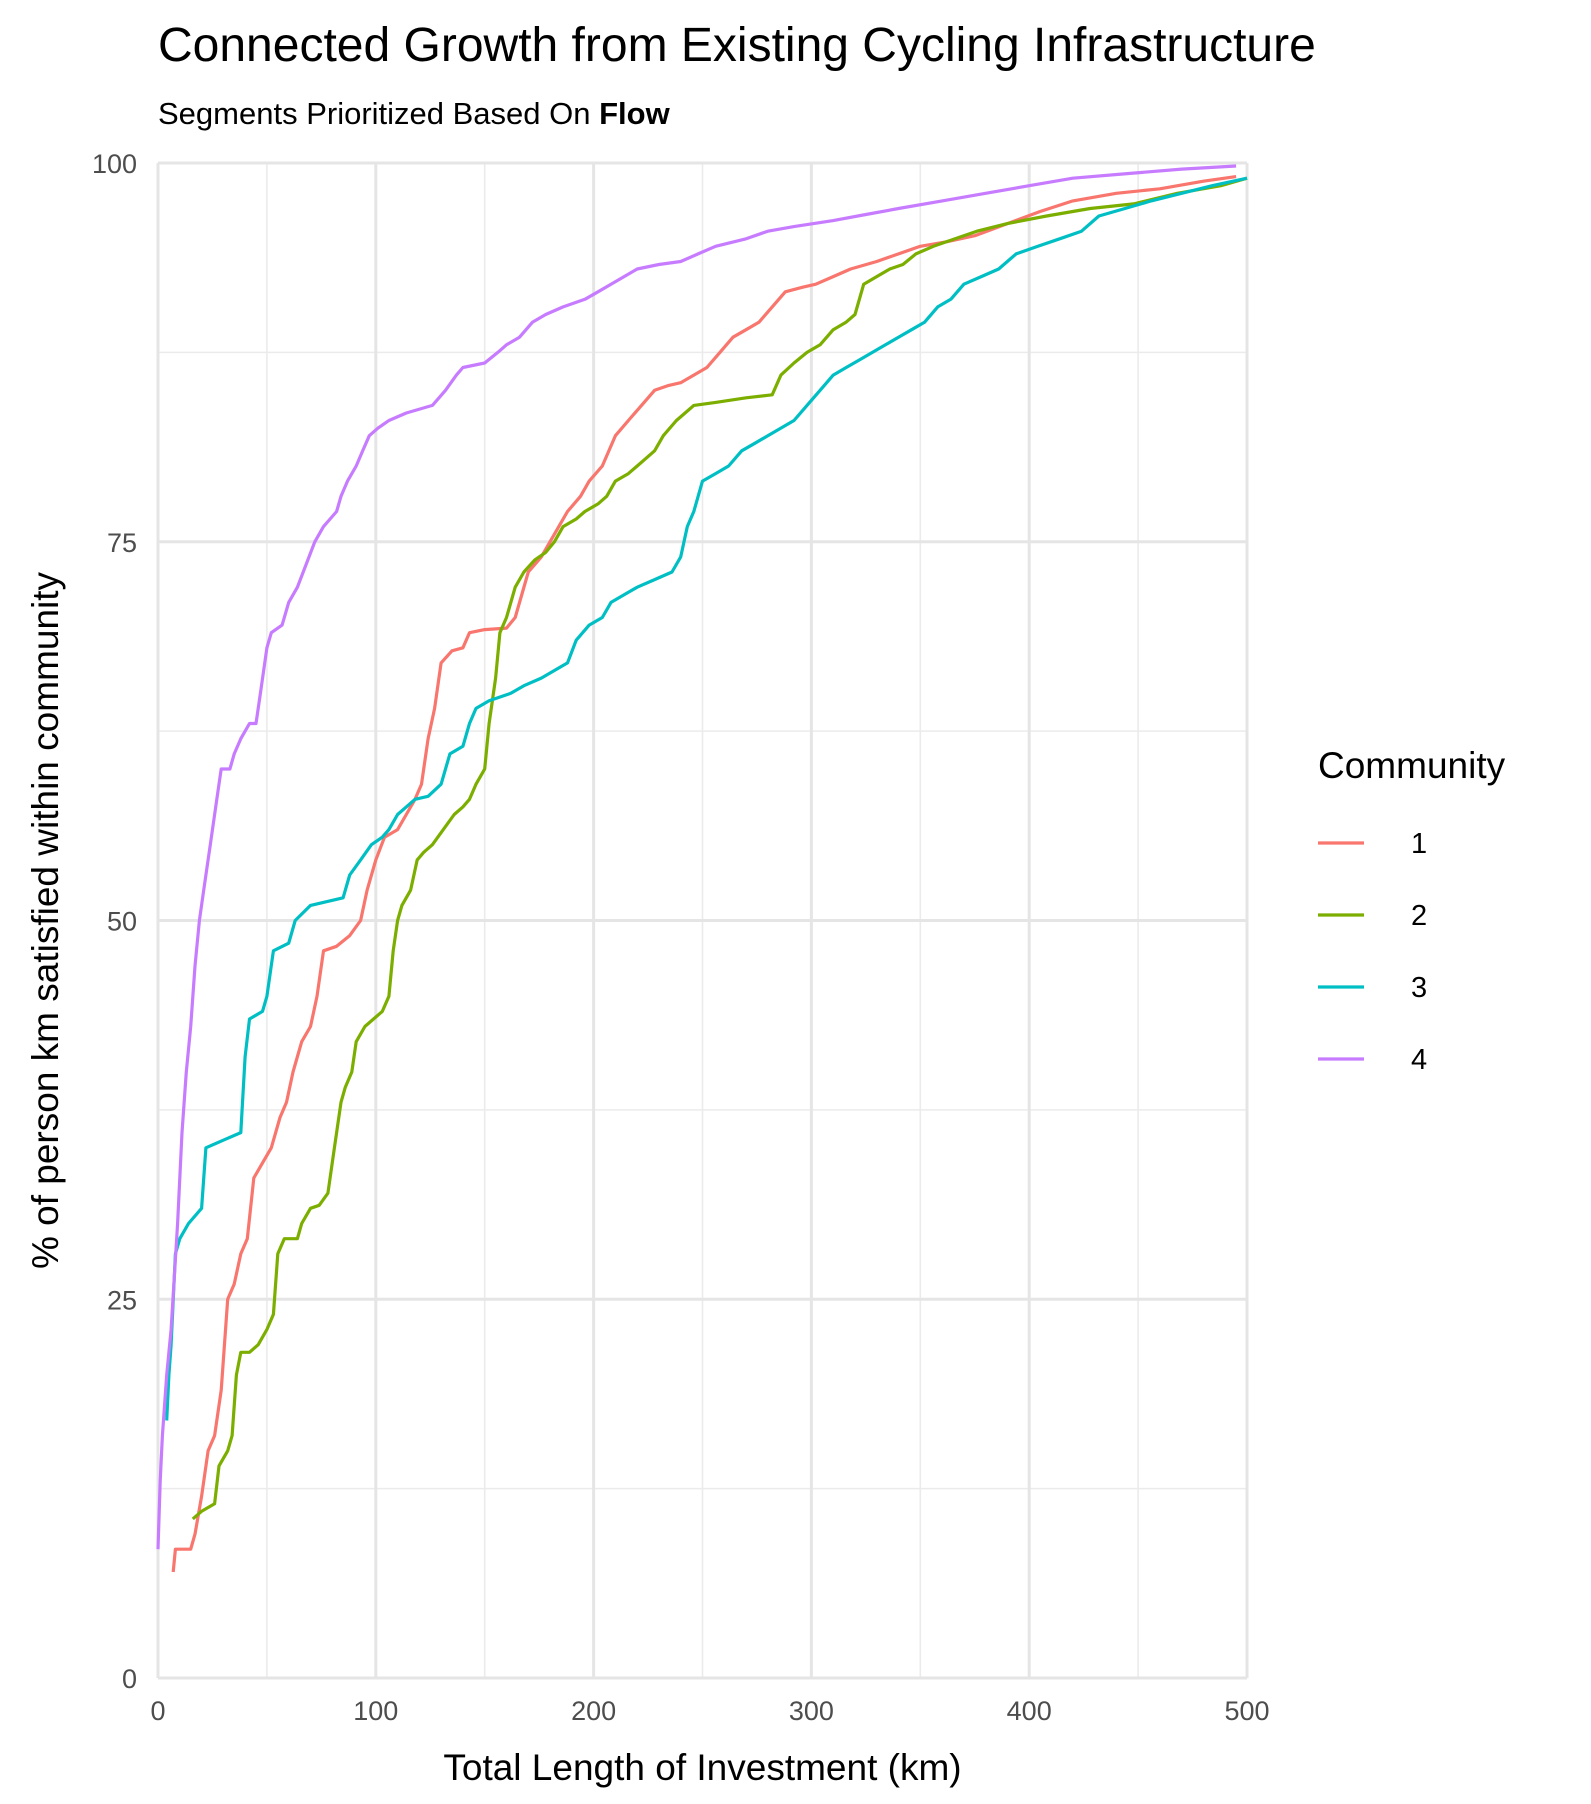 The height and width of the screenshot is (1804, 1591). I want to click on x-tick-label: 200, so click(593, 1711).